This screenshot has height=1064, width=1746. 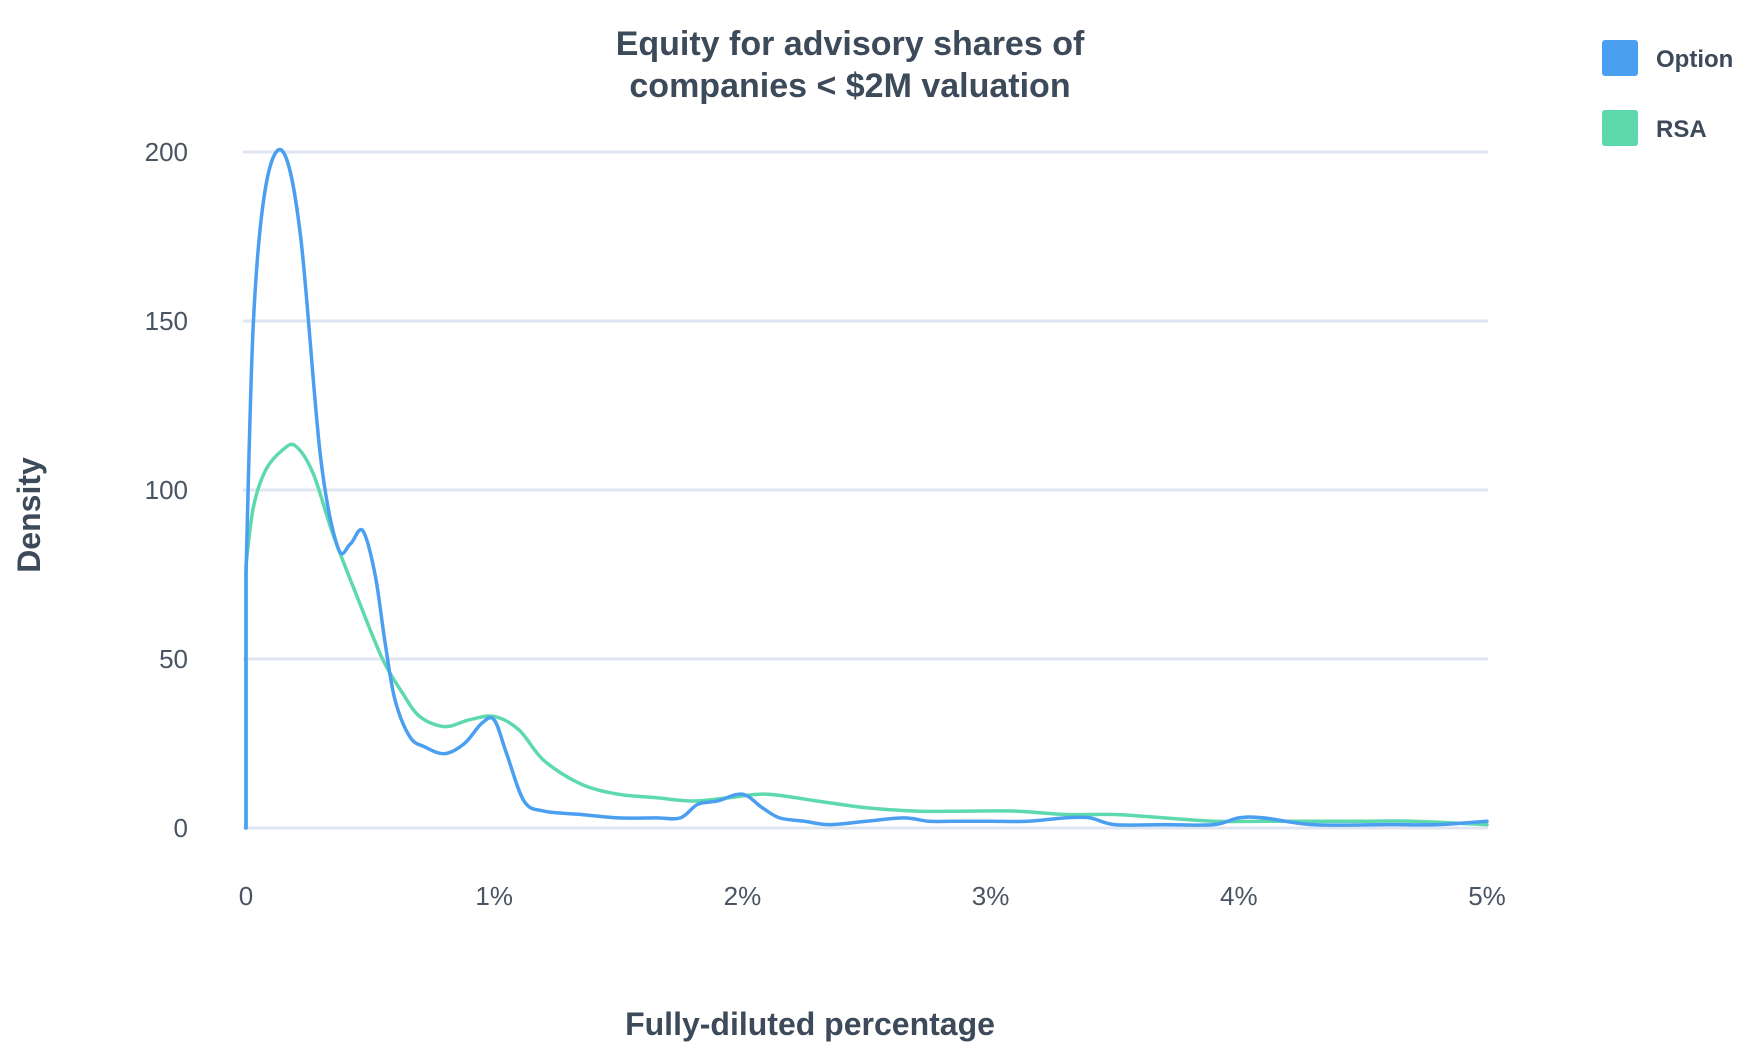 I want to click on x-tick-label: 3%, so click(x=991, y=896).